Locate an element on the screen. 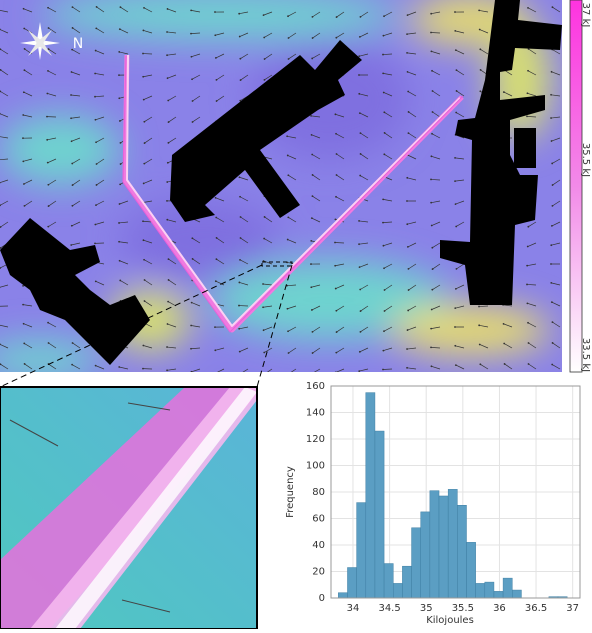 Image resolution: width=592 pixels, height=633 pixels. y-tick-label: 0 is located at coordinates (322, 598).